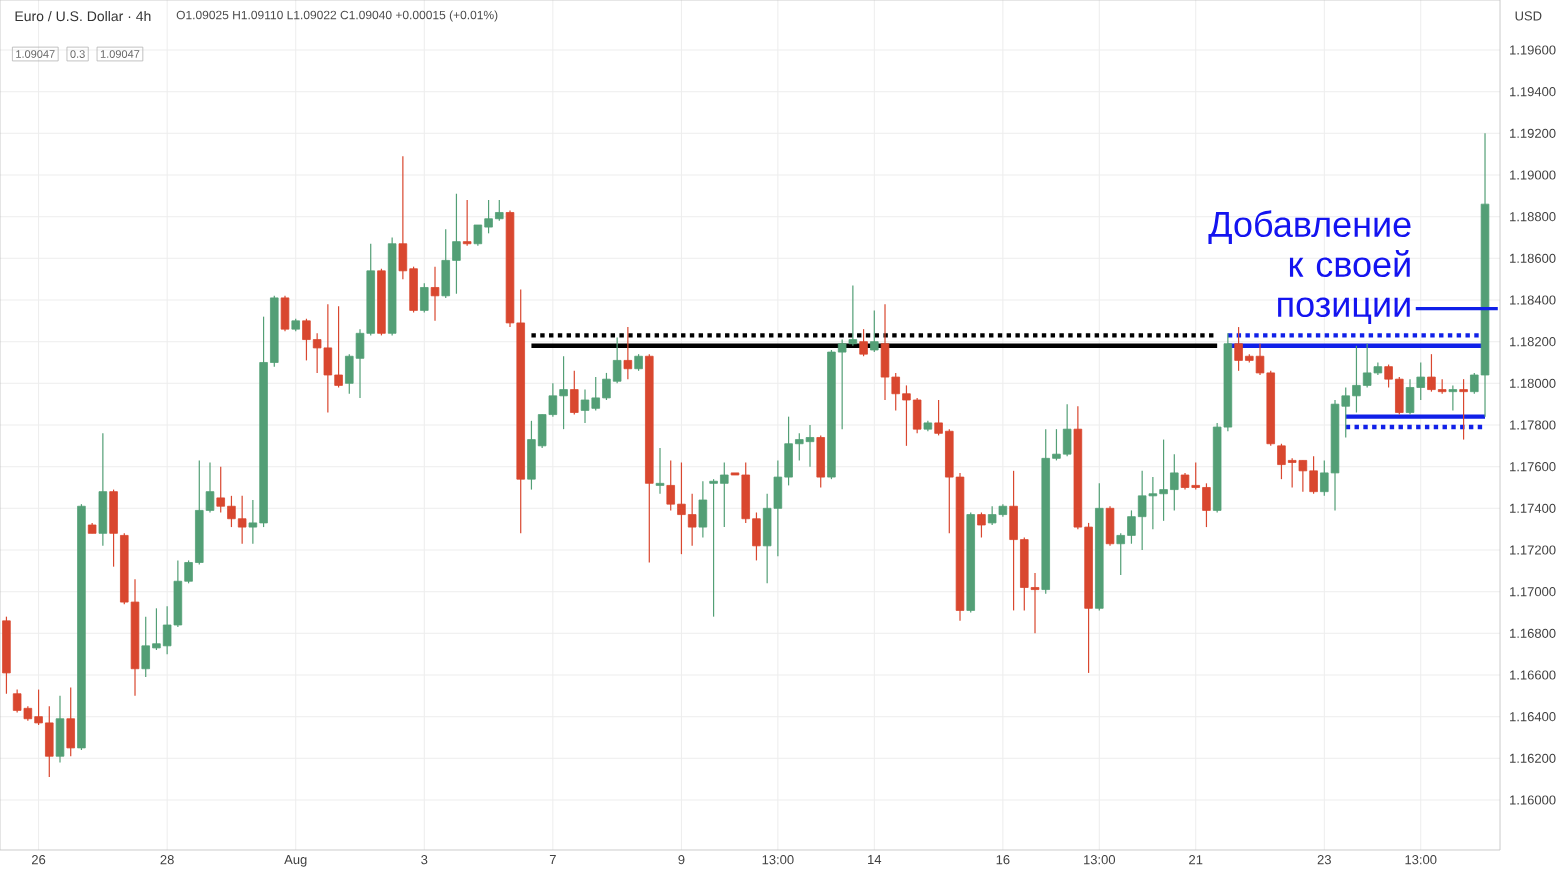  Describe the element at coordinates (1309, 267) in the screenshot. I see `annotation: Добавление к своей позиции` at that location.